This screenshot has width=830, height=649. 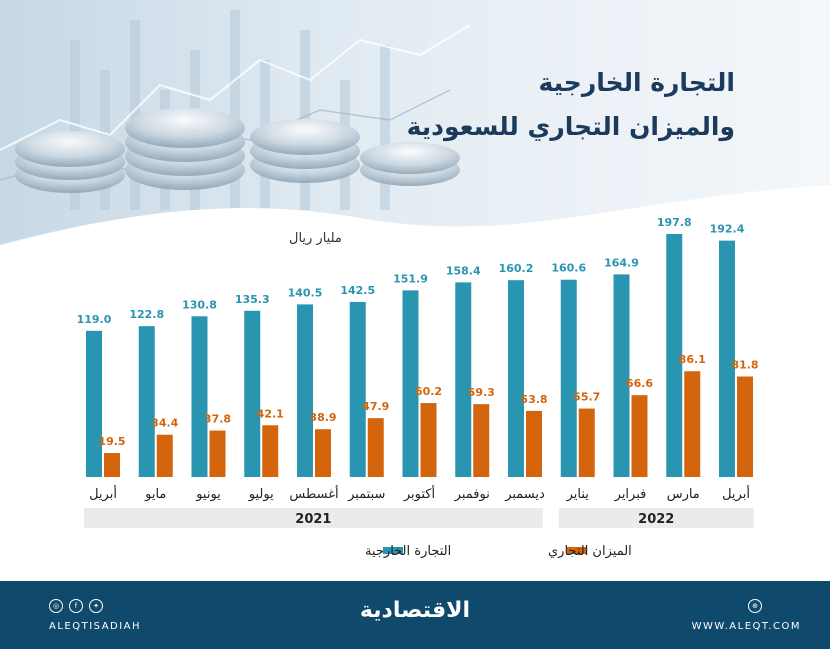 I want to click on month-label: أغسطس, so click(x=313, y=493).